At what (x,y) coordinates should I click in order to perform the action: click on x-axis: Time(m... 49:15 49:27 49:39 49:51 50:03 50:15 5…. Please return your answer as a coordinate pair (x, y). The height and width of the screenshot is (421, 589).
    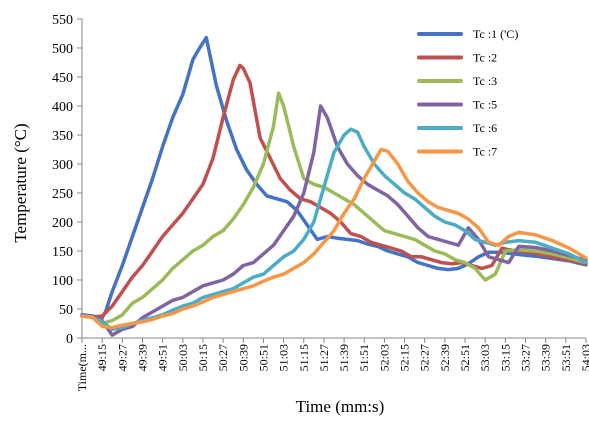
    Looking at the image, I should click on (332, 364).